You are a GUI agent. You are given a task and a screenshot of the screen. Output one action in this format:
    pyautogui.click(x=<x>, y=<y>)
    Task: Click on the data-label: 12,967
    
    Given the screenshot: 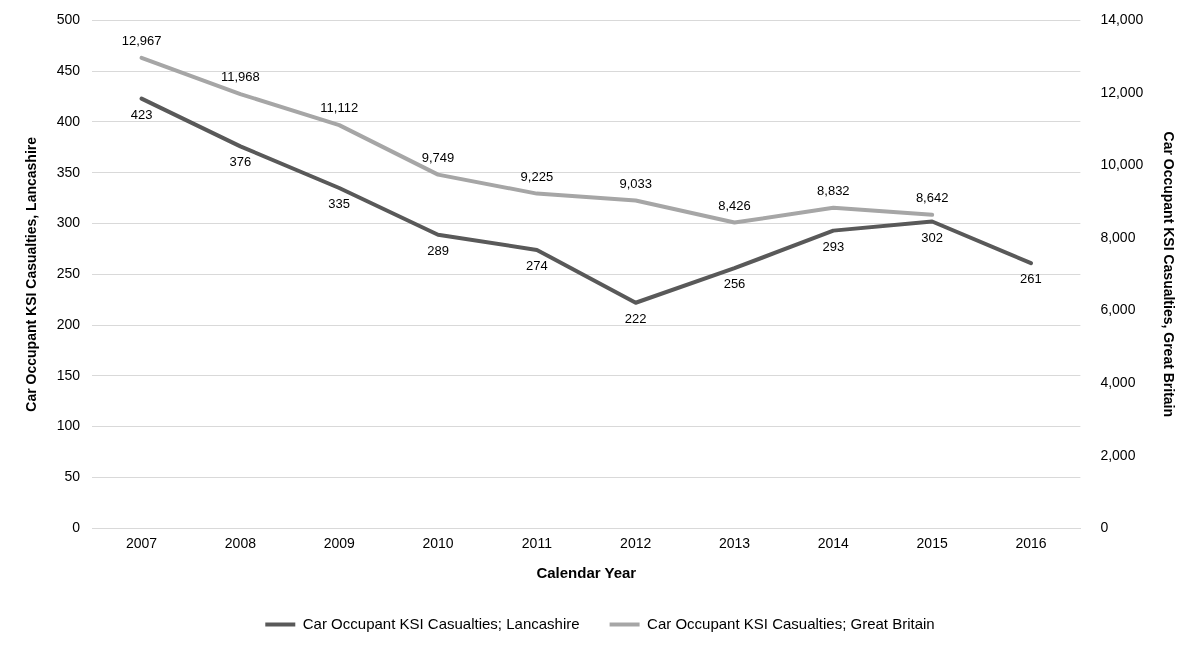 What is the action you would take?
    pyautogui.click(x=141, y=40)
    